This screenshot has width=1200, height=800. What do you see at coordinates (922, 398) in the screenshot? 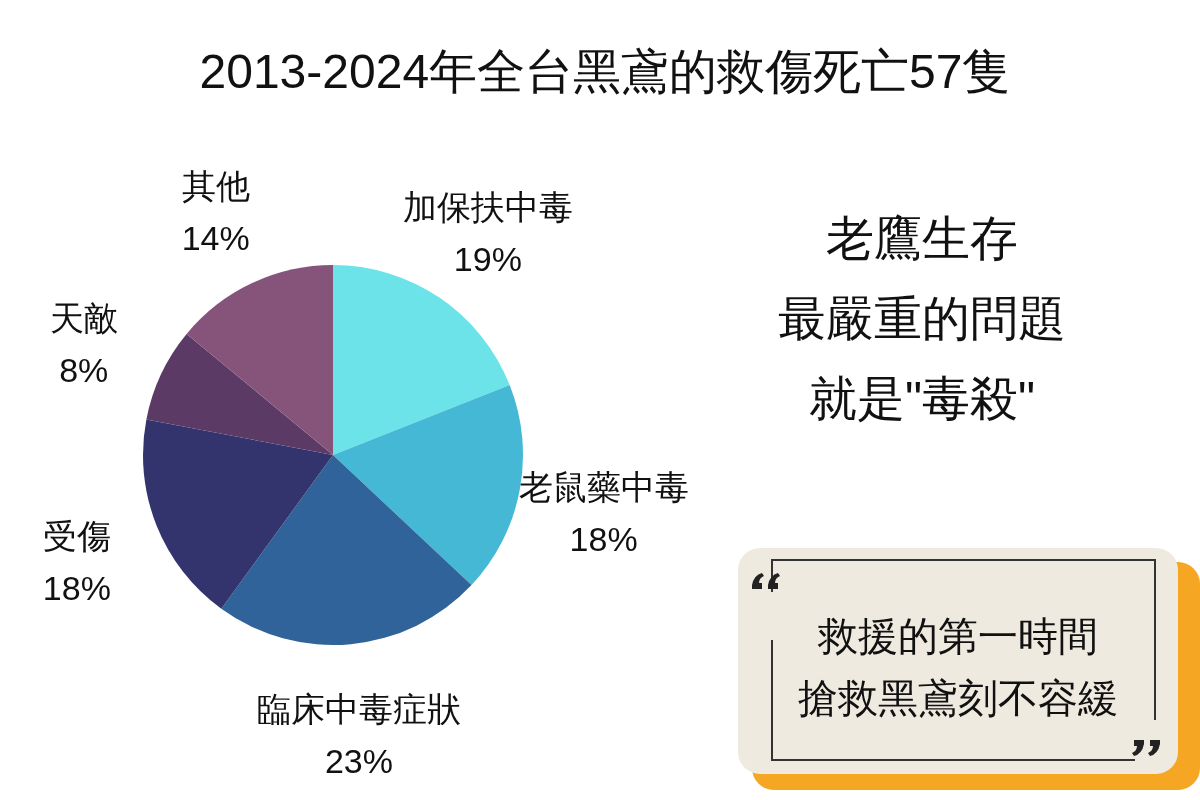
I see `text: 就是"毒殺"` at bounding box center [922, 398].